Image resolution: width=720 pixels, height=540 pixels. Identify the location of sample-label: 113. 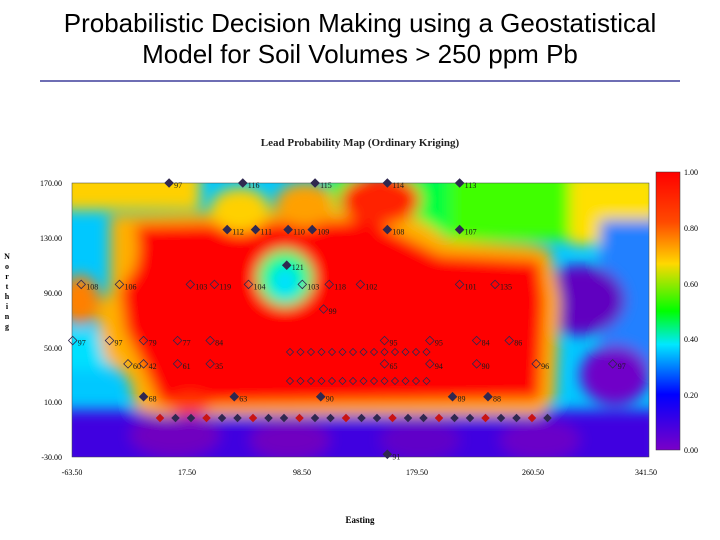
(471, 185).